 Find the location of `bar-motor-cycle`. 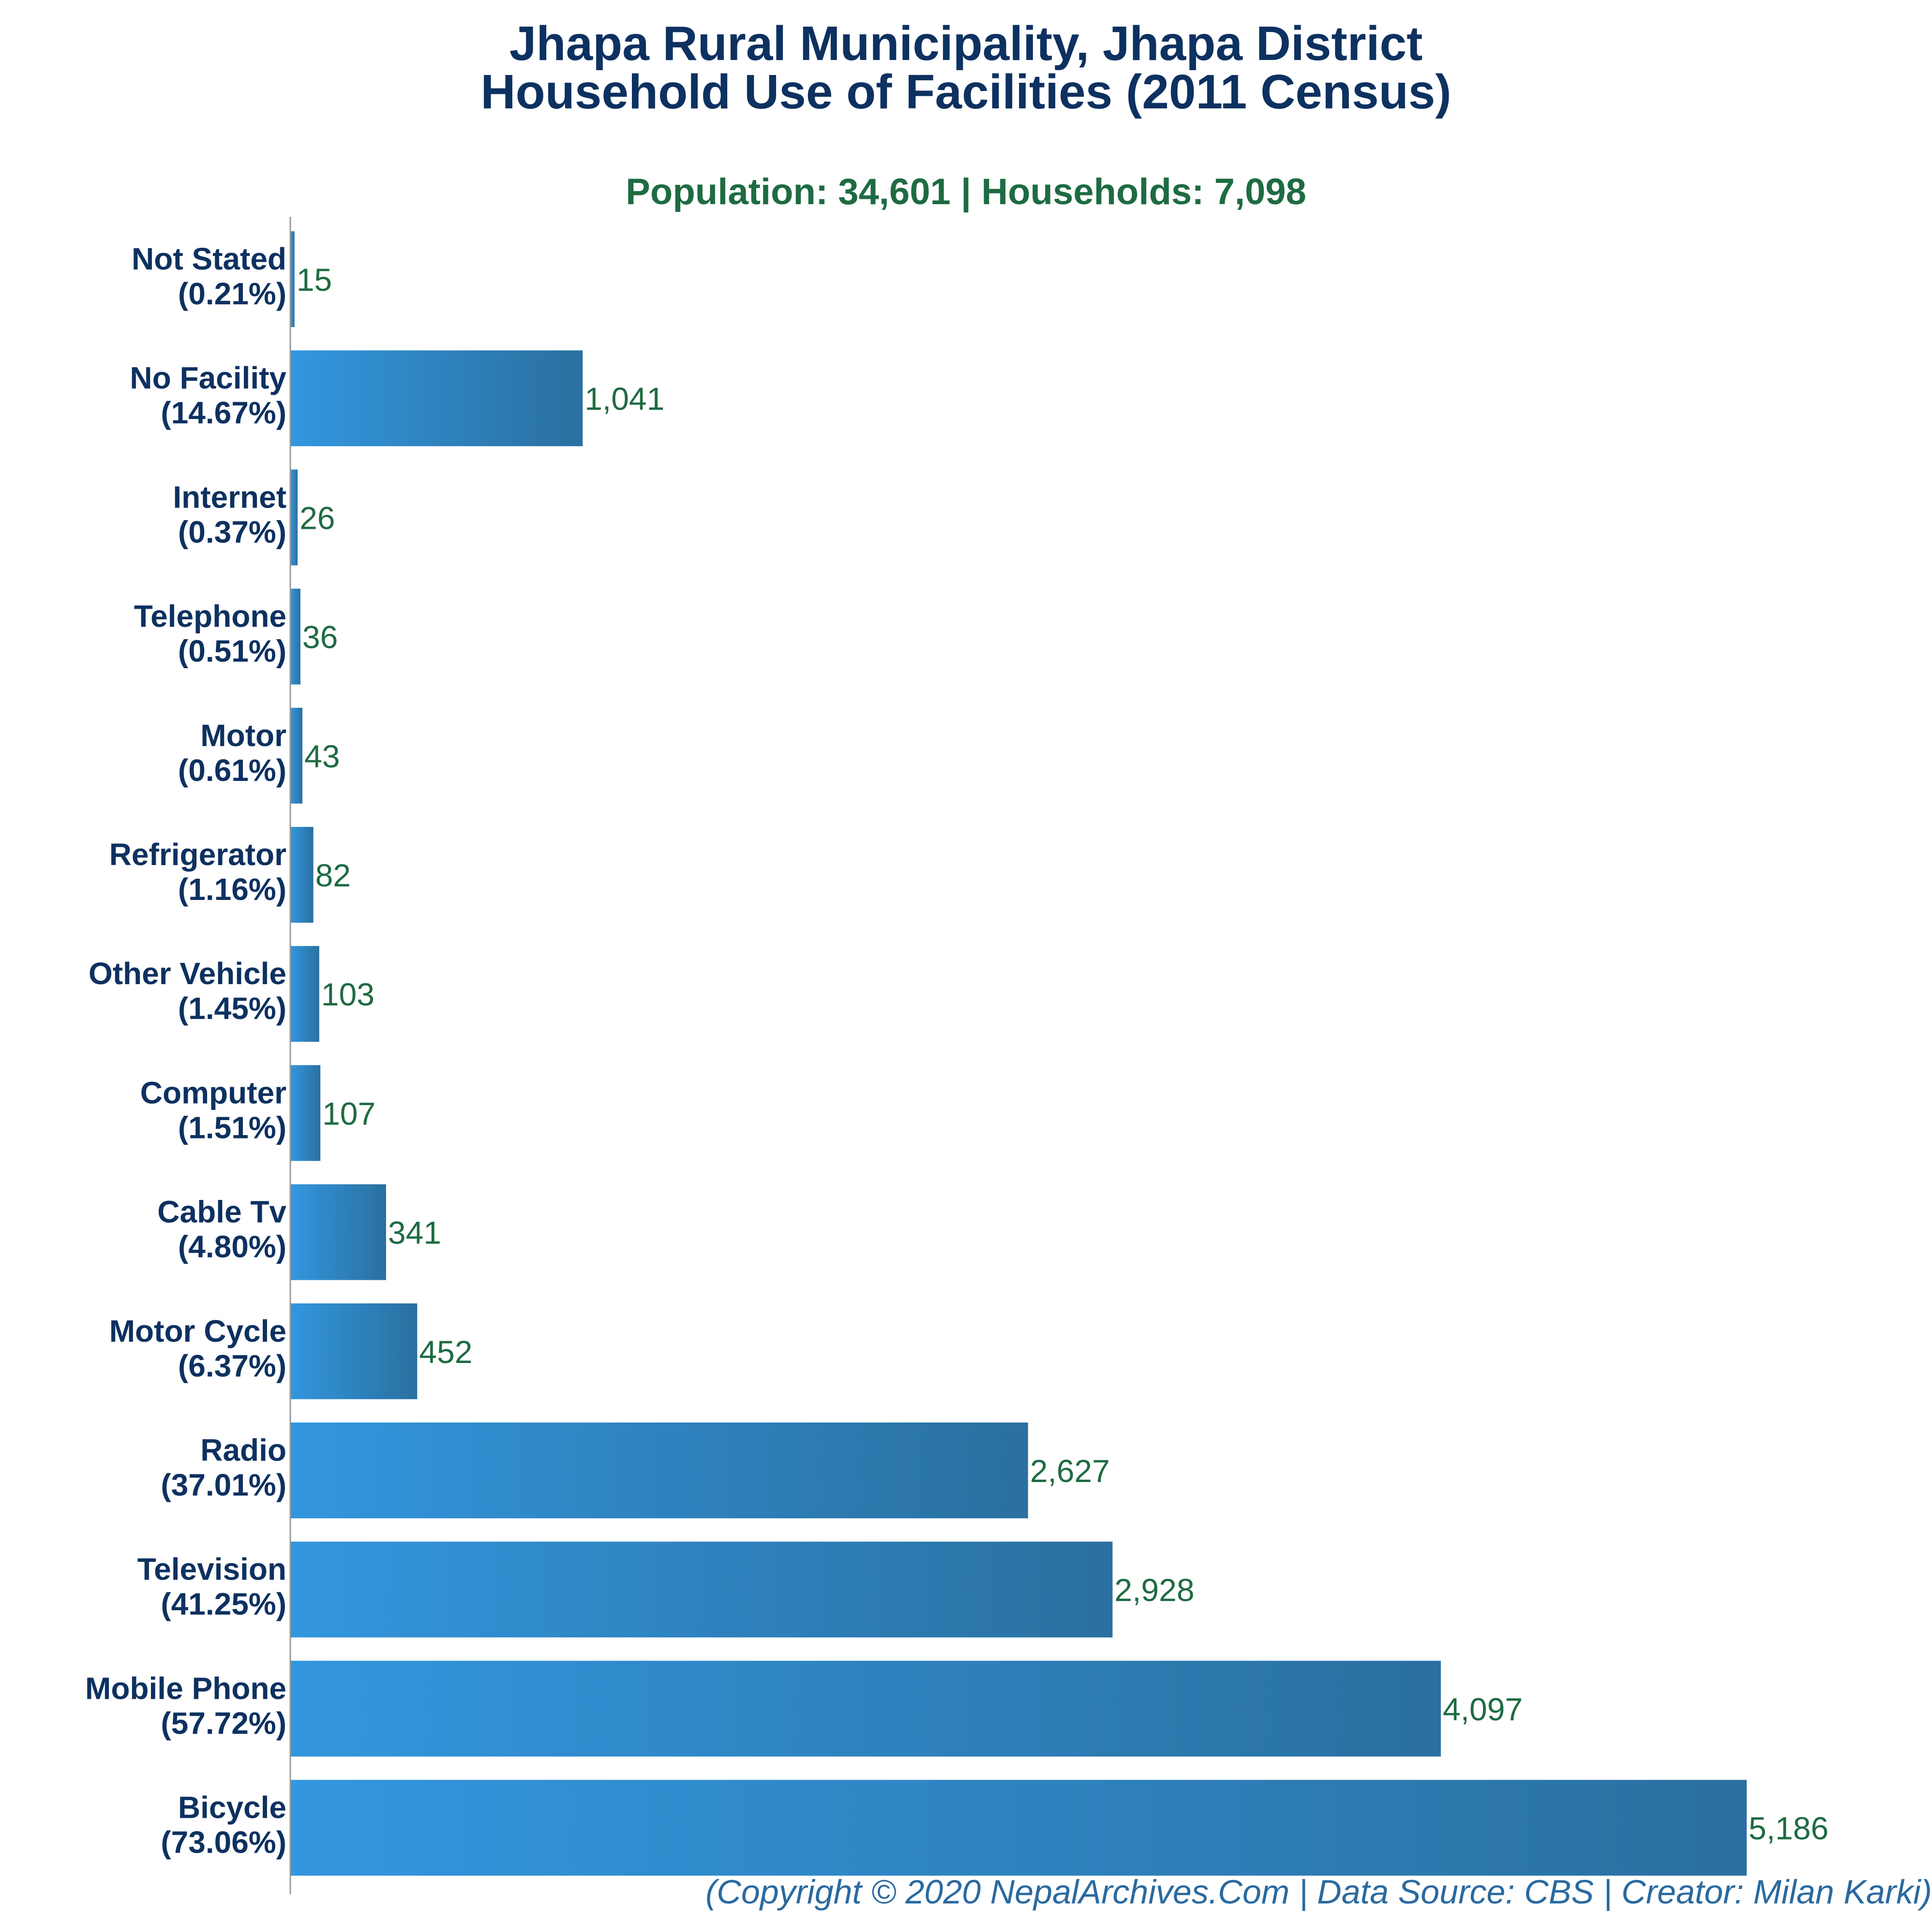

bar-motor-cycle is located at coordinates (354, 1351).